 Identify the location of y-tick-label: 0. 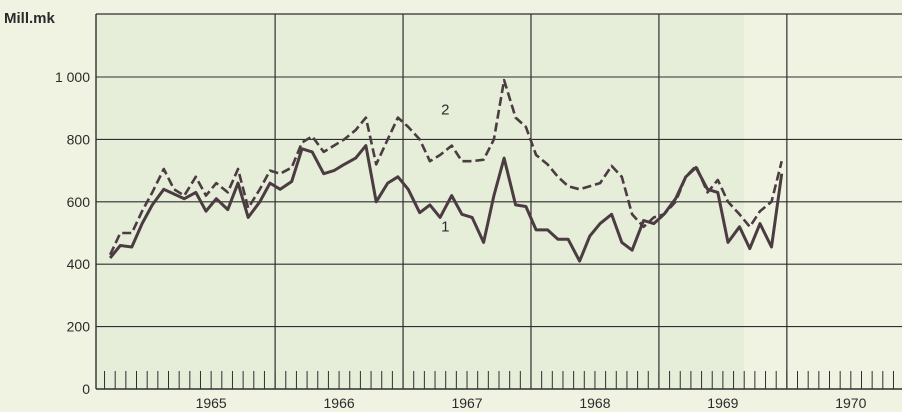
(86, 389).